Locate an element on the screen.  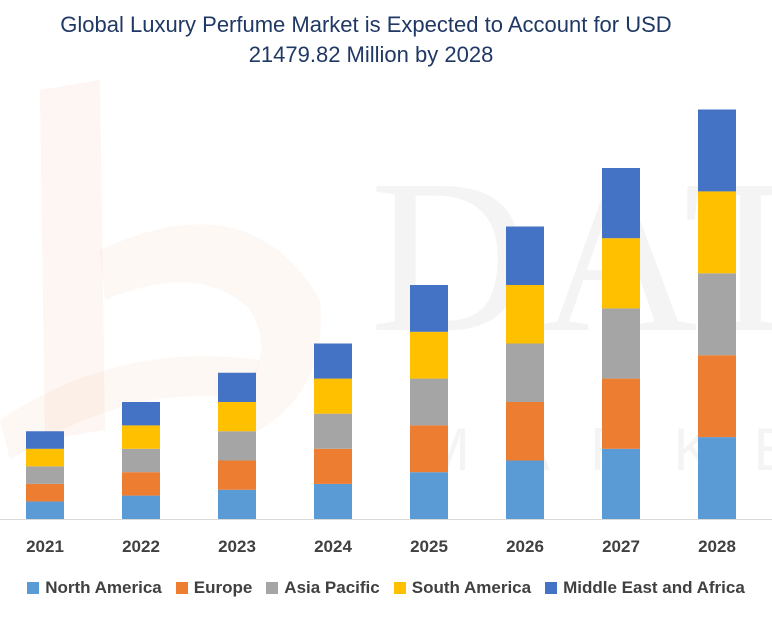
legend-item-middle-east-and-africa: Middle East and Africa is located at coordinates (645, 588).